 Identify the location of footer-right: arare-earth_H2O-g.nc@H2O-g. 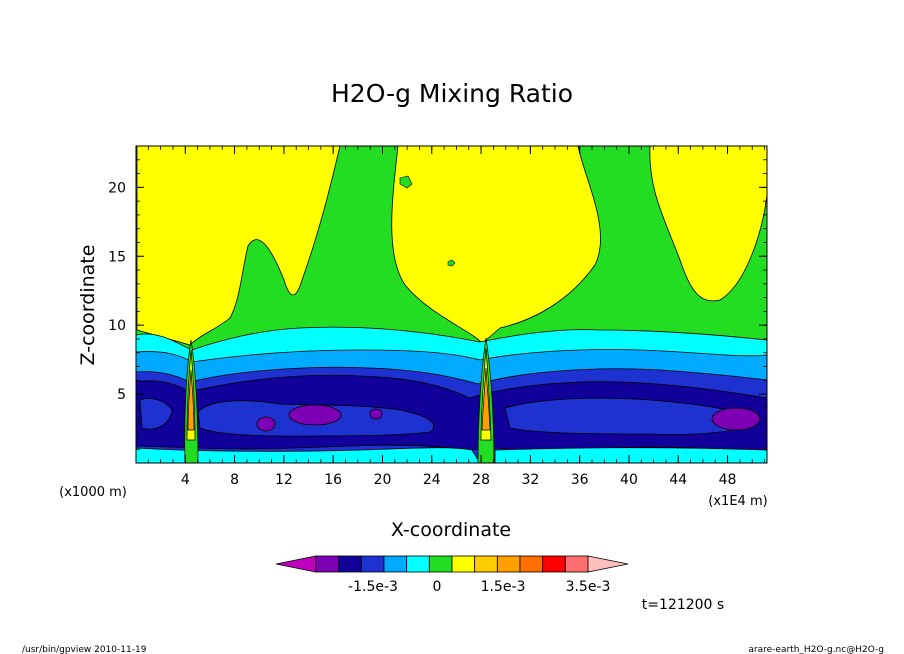
(816, 649).